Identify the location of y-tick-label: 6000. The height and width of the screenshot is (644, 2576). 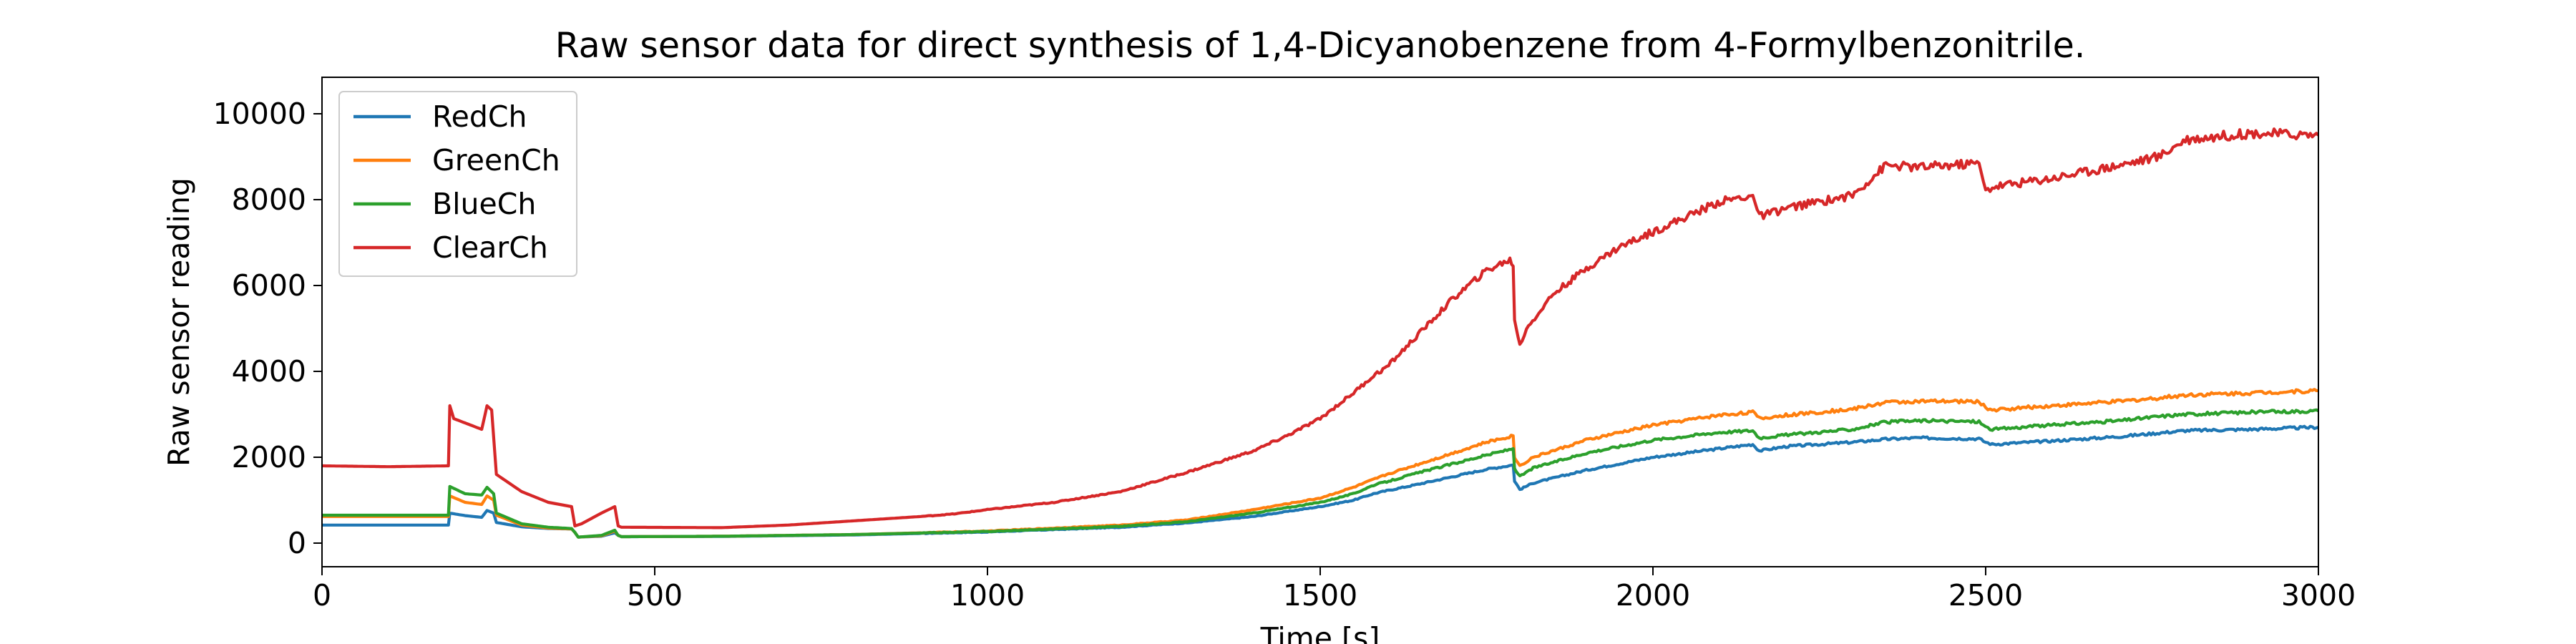
(269, 285).